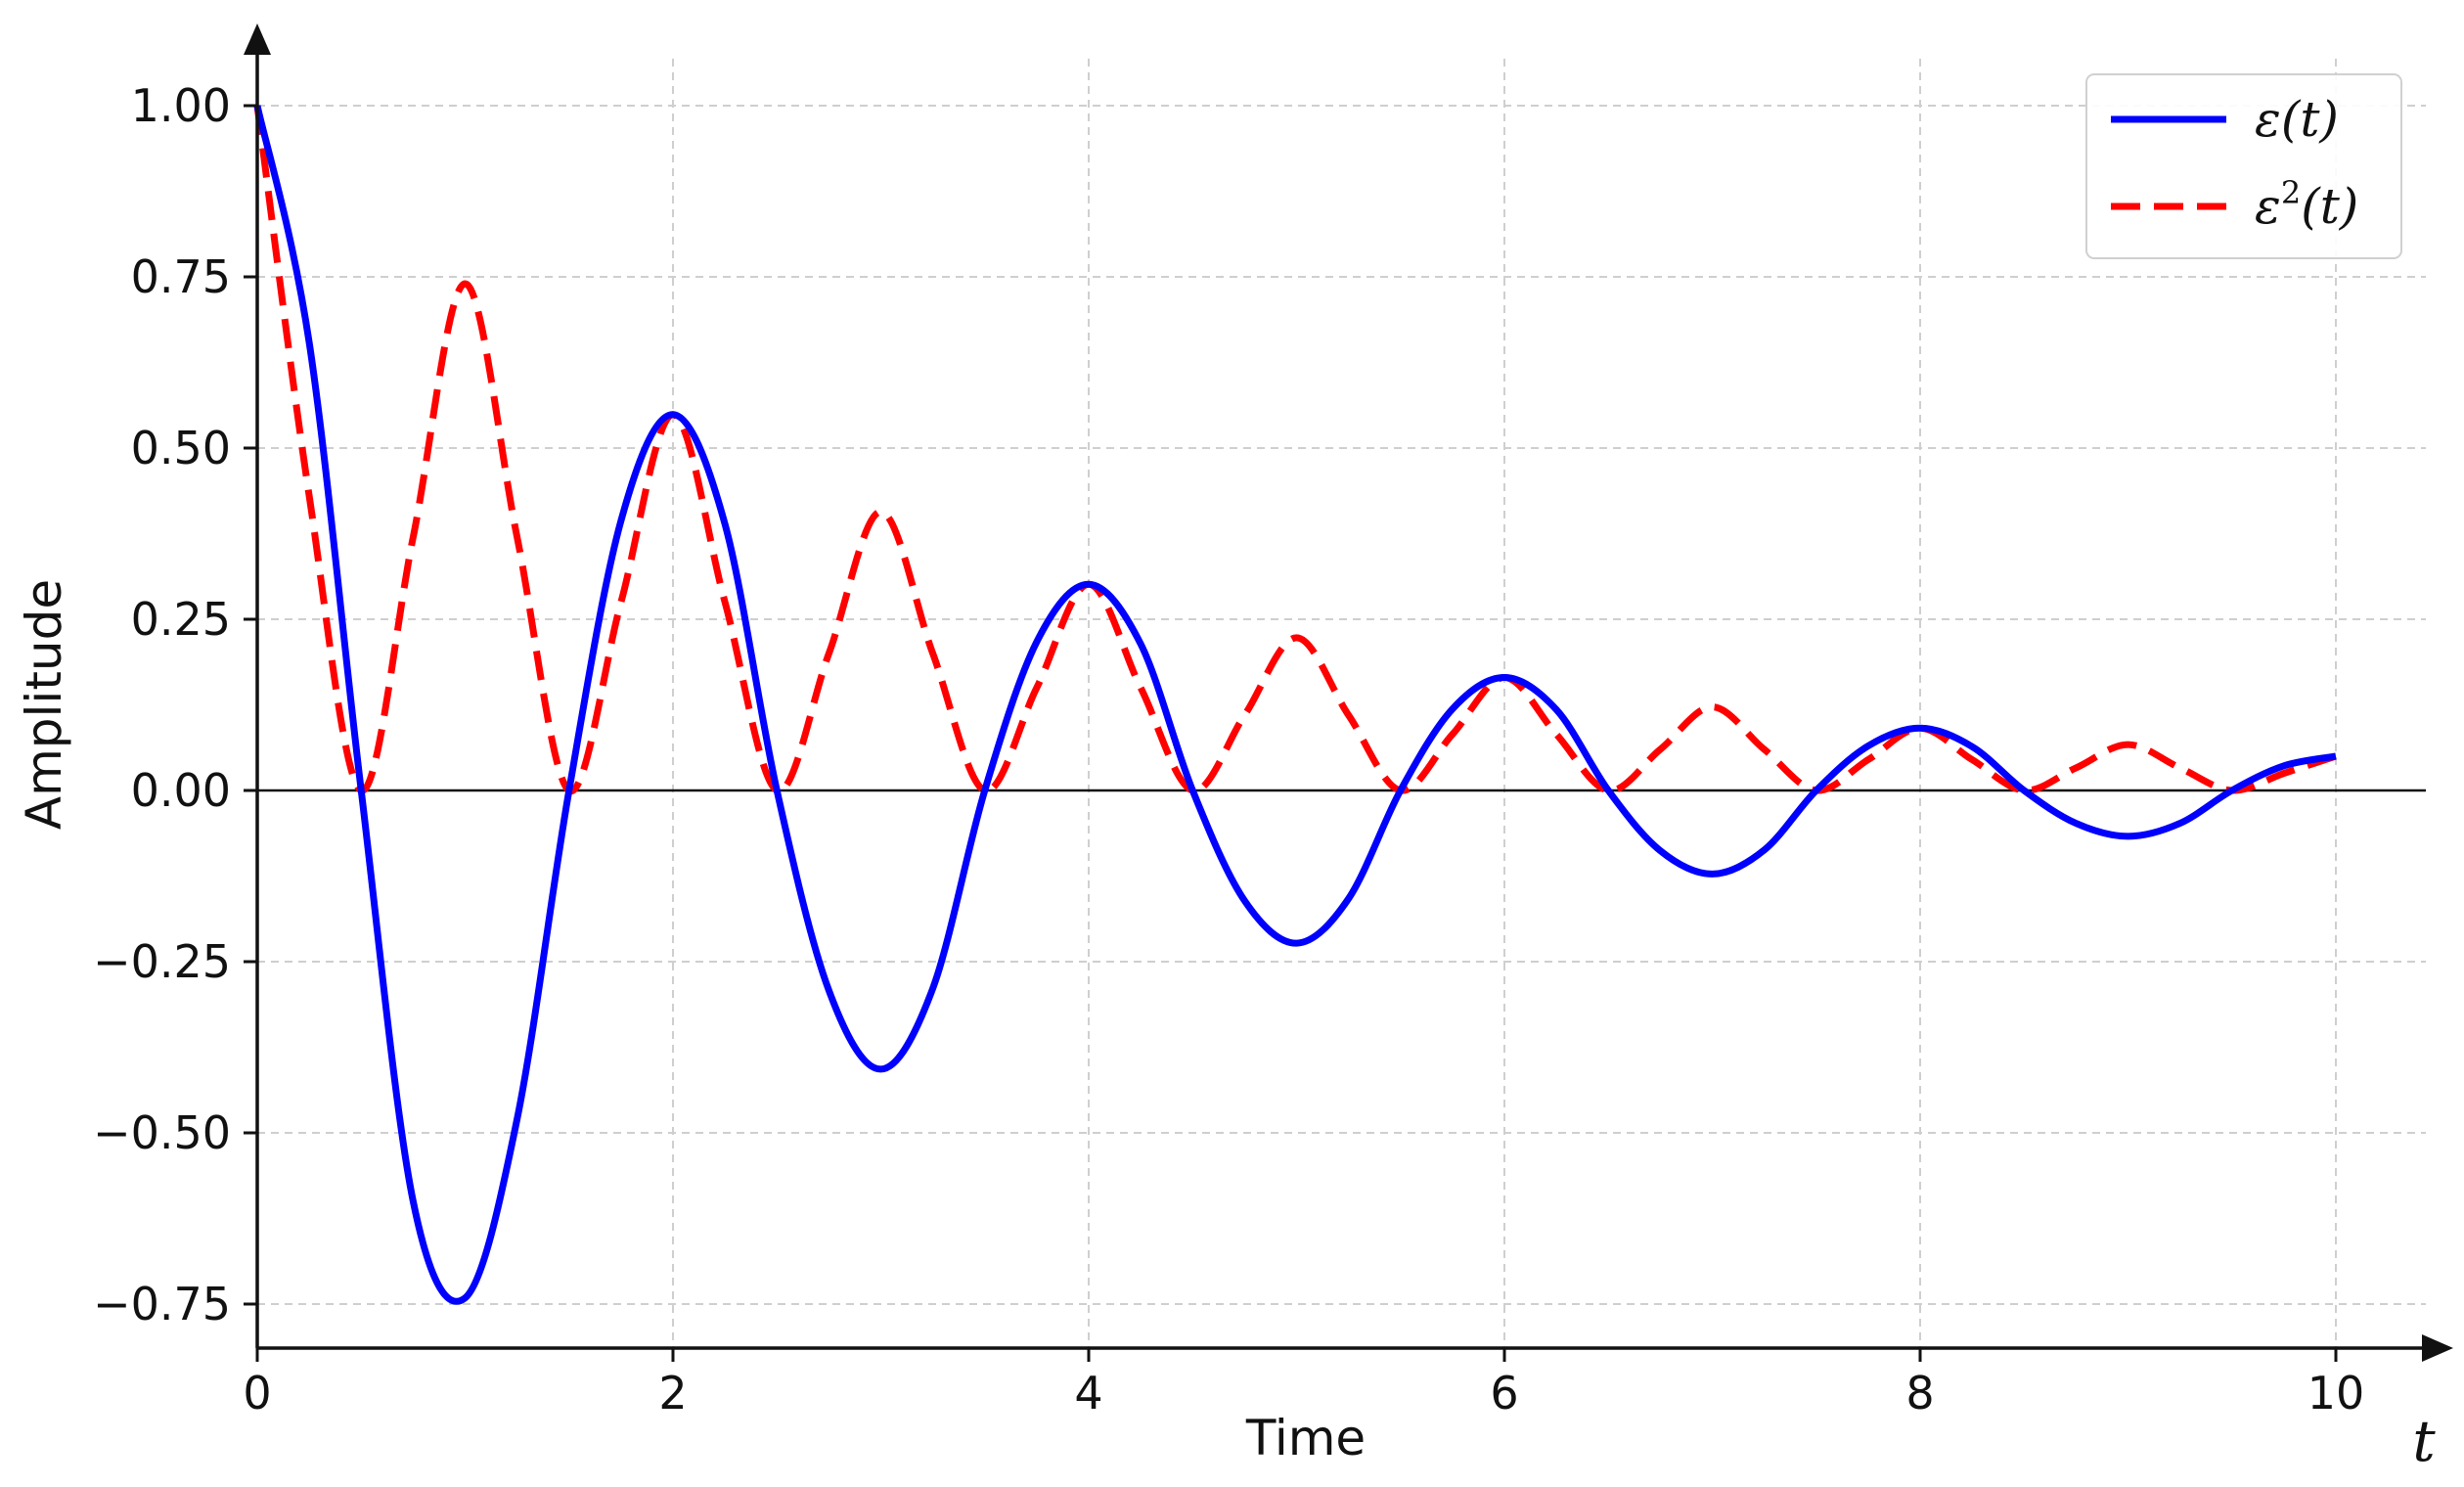 The image size is (2464, 1487). I want to click on x-axis-label: Time, so click(1305, 1438).